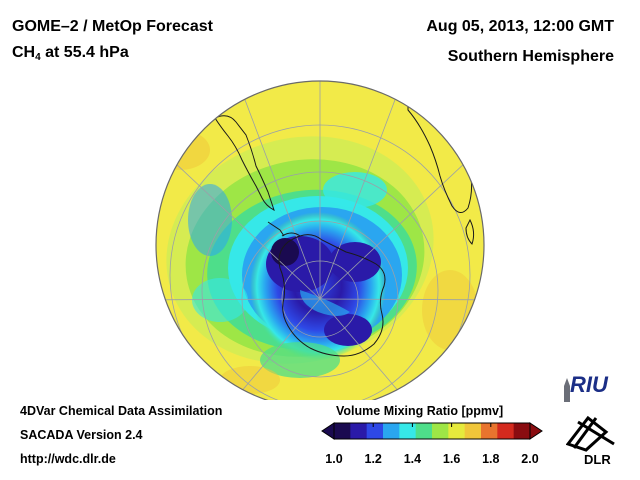 The height and width of the screenshot is (480, 640). I want to click on map-title: GOME–2 / MetOp Forecast, so click(112, 26).